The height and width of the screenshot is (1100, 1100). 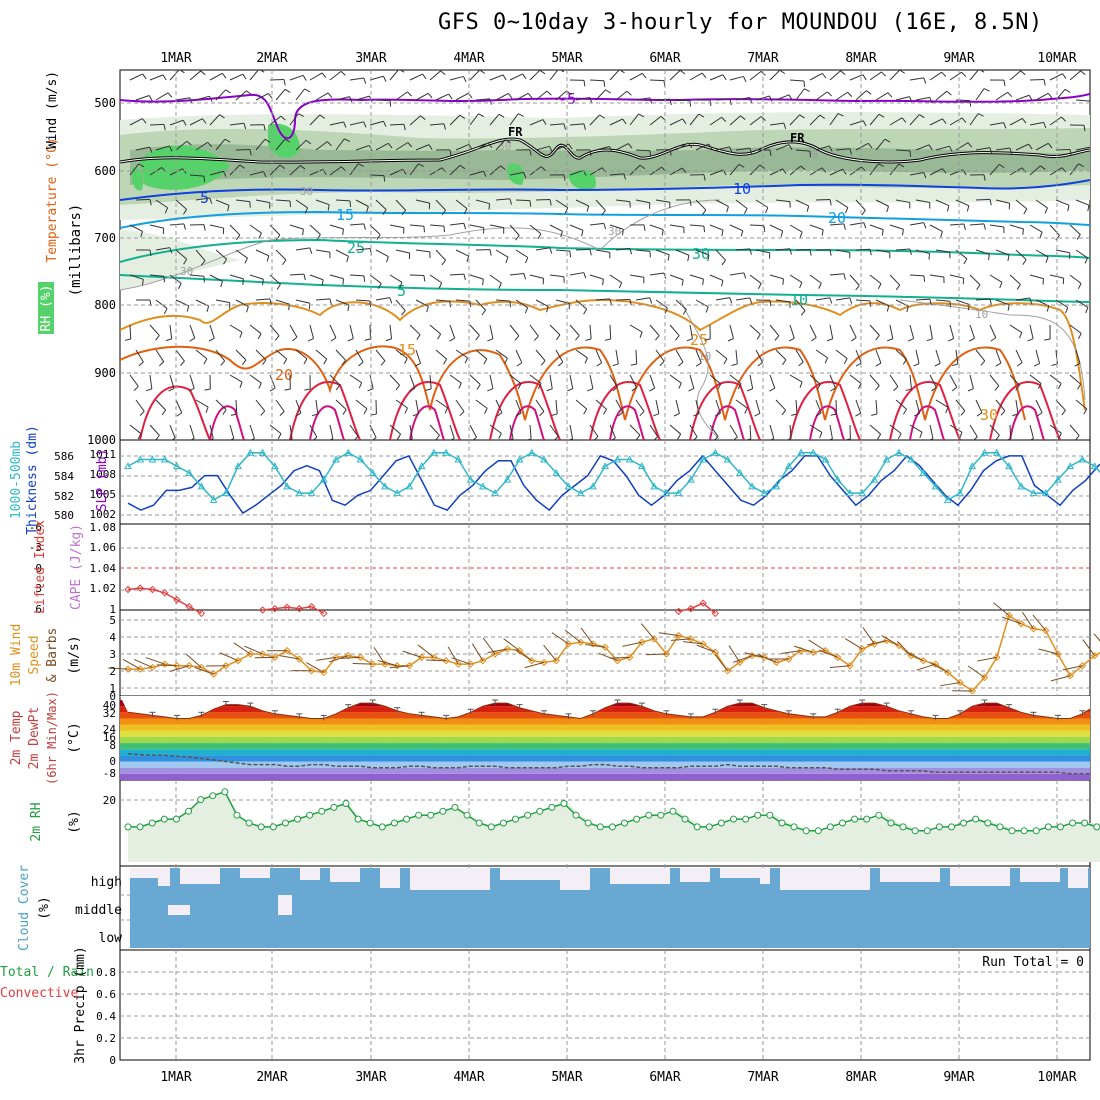 I want to click on lifted-index-series-point, so click(x=165, y=593).